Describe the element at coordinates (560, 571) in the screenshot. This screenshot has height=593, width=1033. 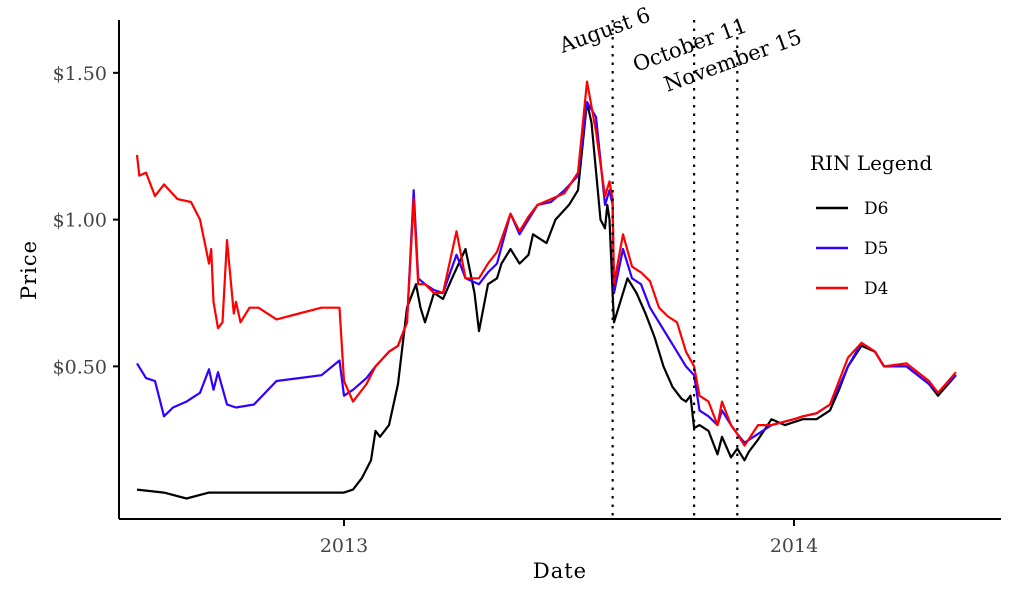
I see `x-axis-title: Date` at that location.